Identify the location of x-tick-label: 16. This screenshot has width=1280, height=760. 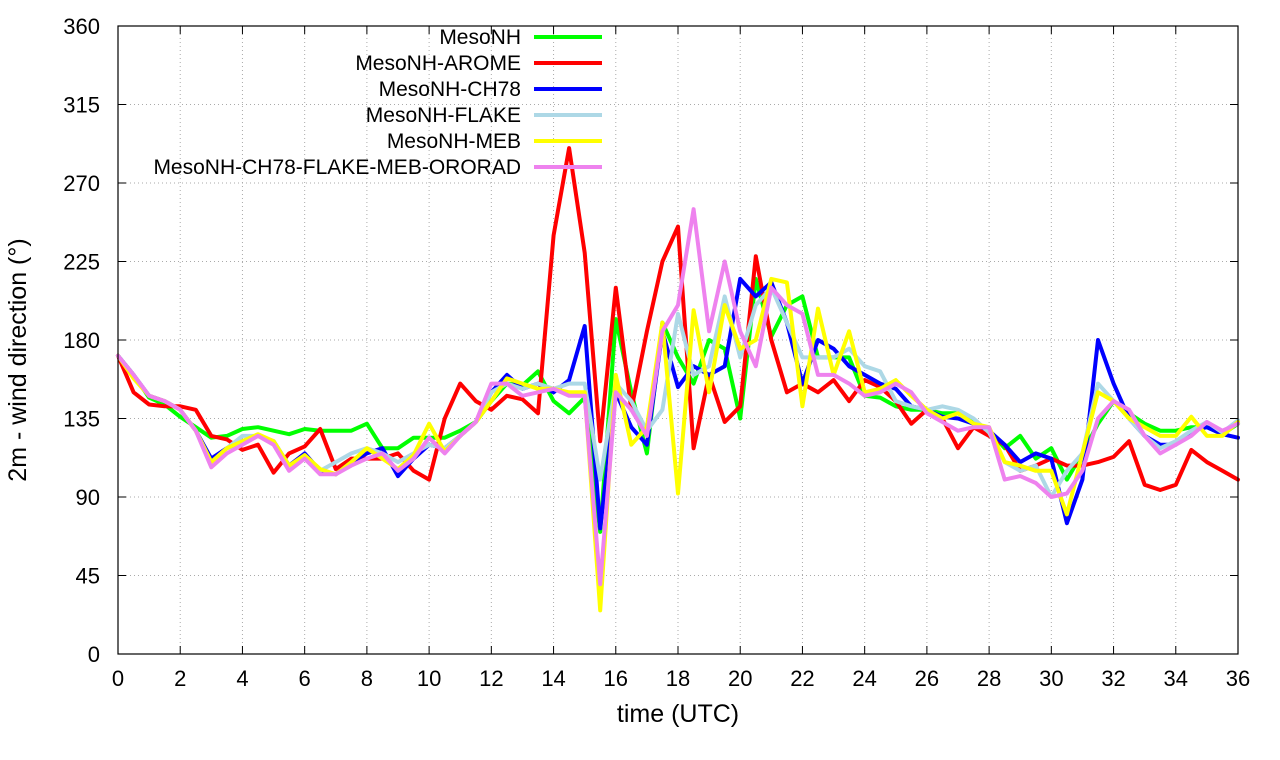
(616, 678).